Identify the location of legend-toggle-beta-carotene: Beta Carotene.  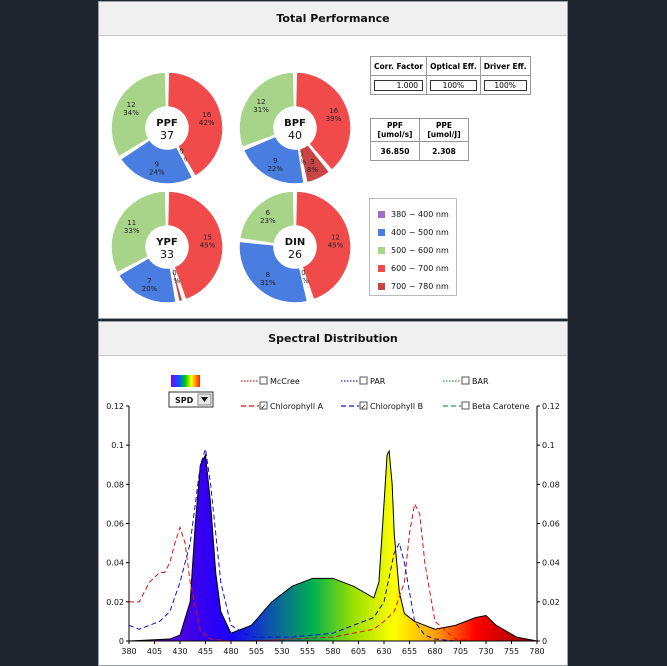
(486, 406).